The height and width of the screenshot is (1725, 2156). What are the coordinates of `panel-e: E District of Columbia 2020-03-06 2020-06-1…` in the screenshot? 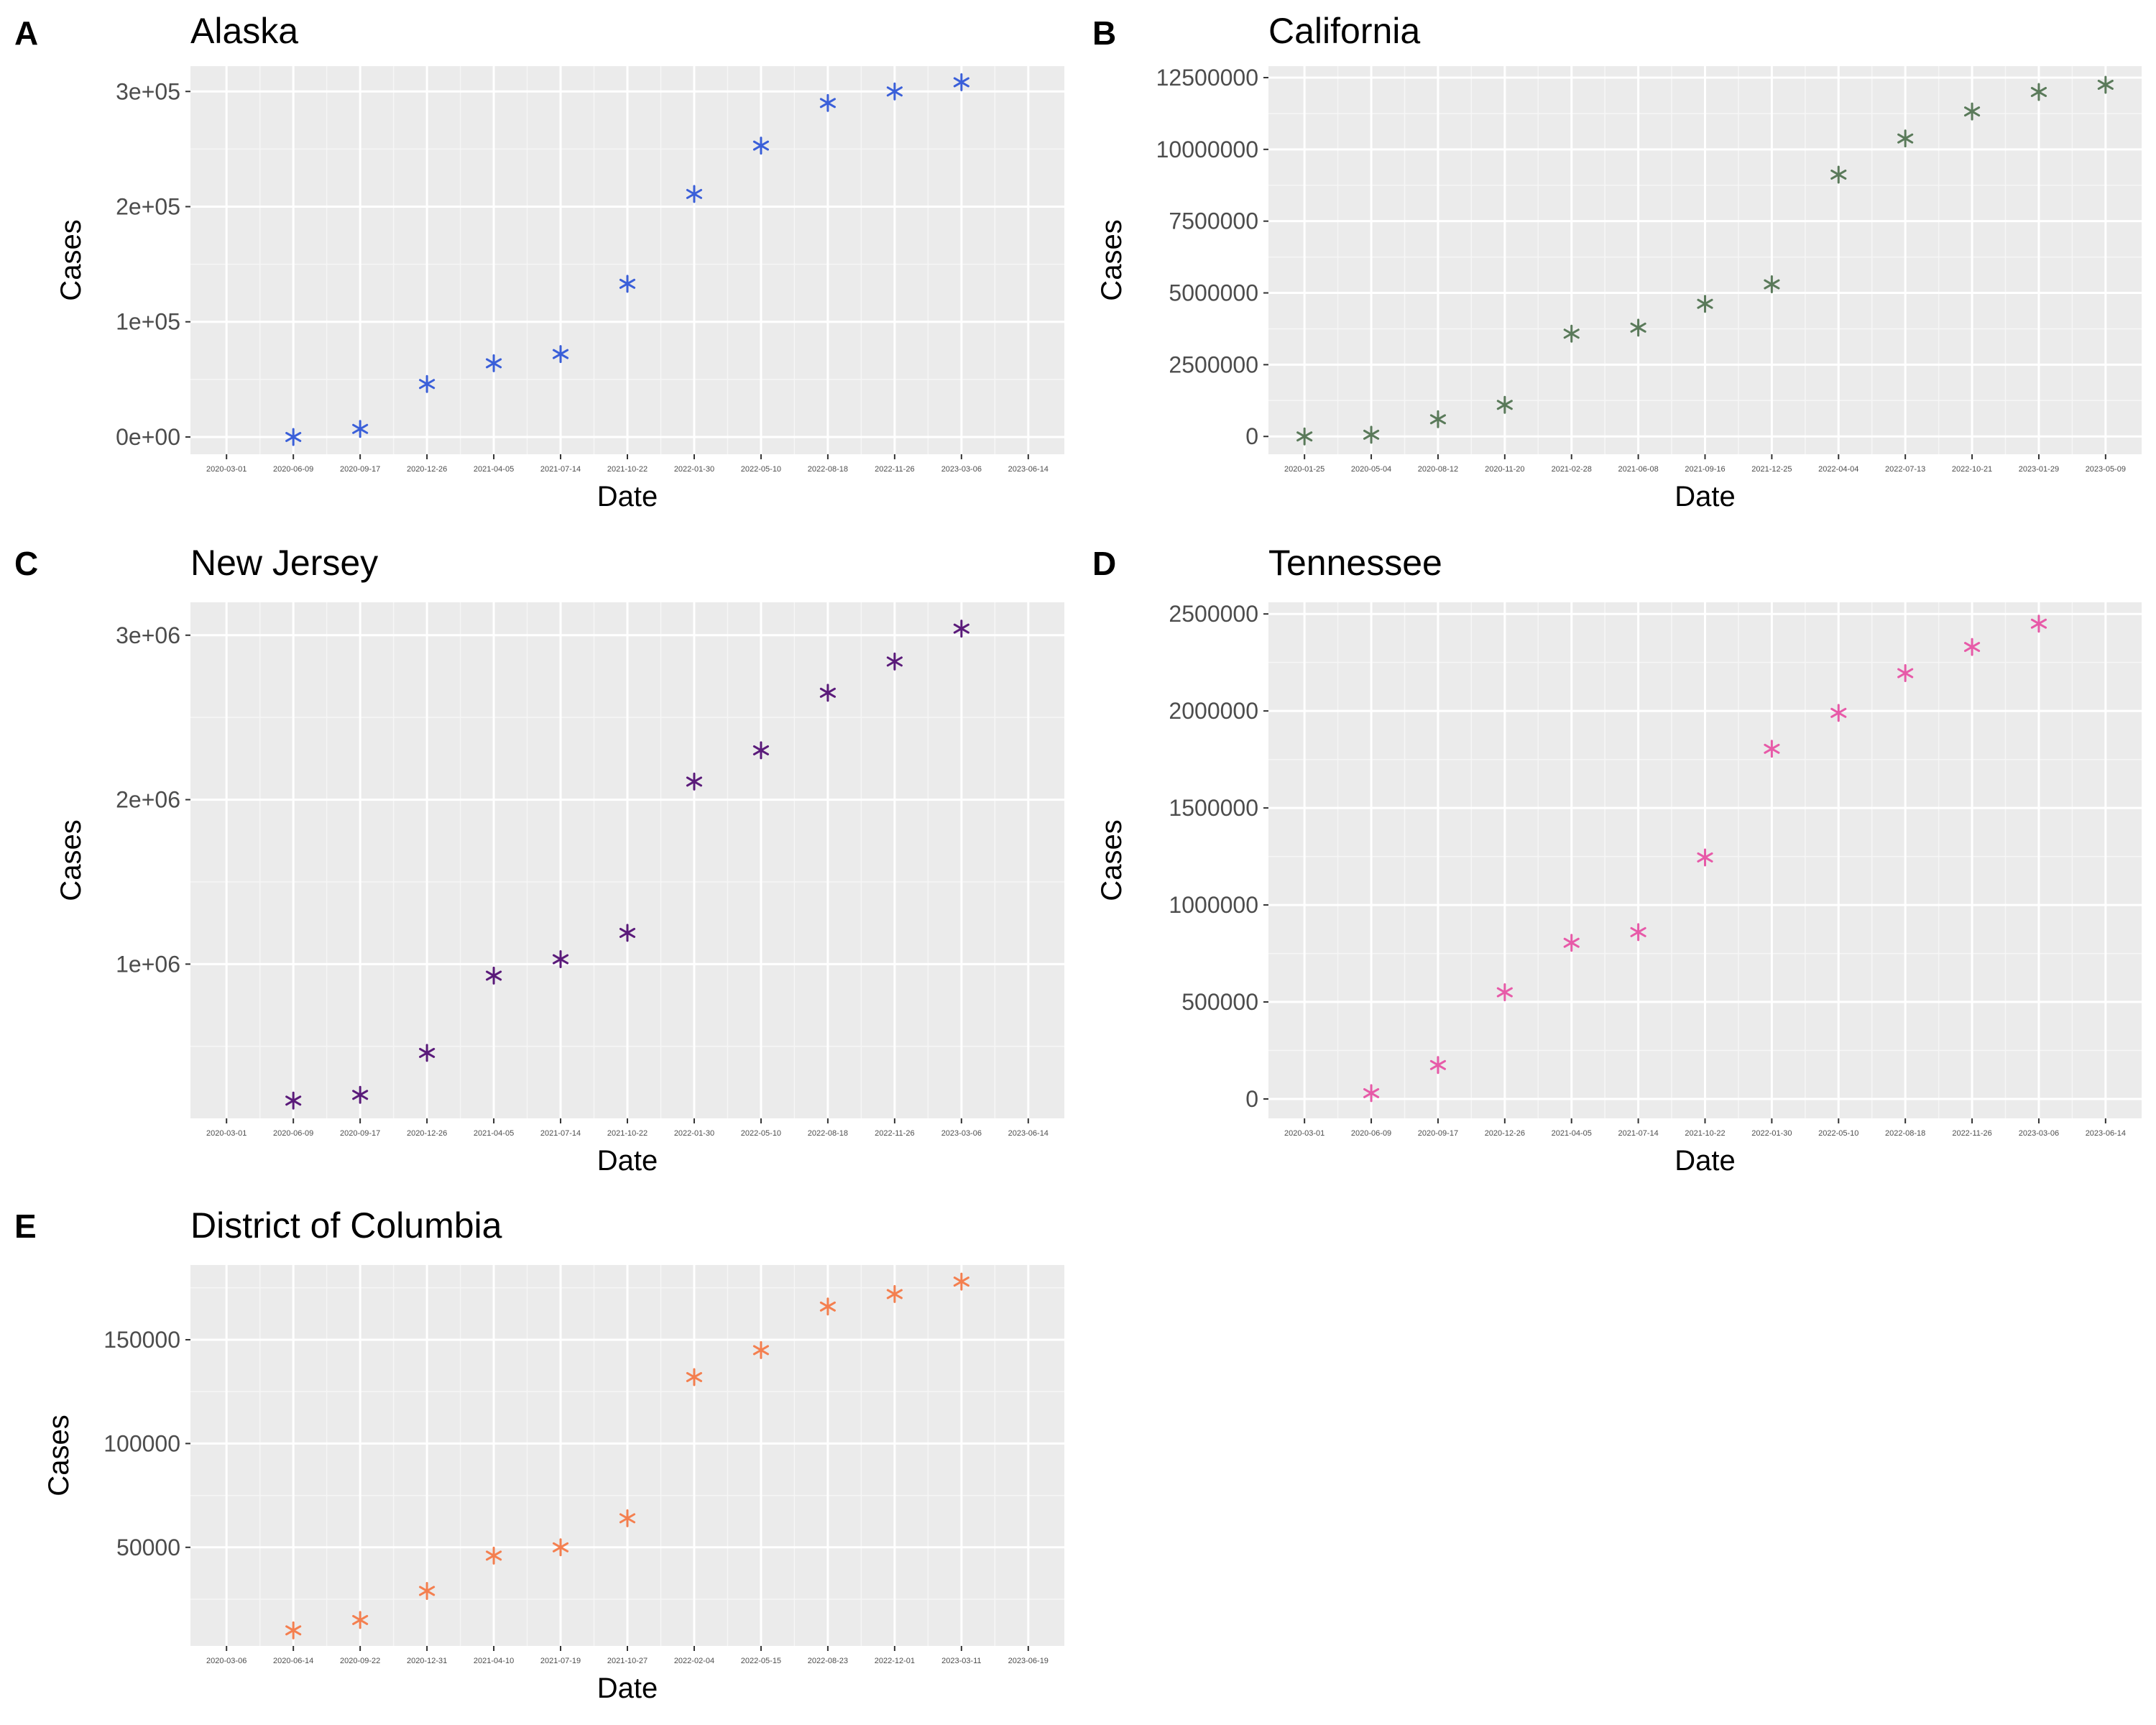 It's located at (539, 1454).